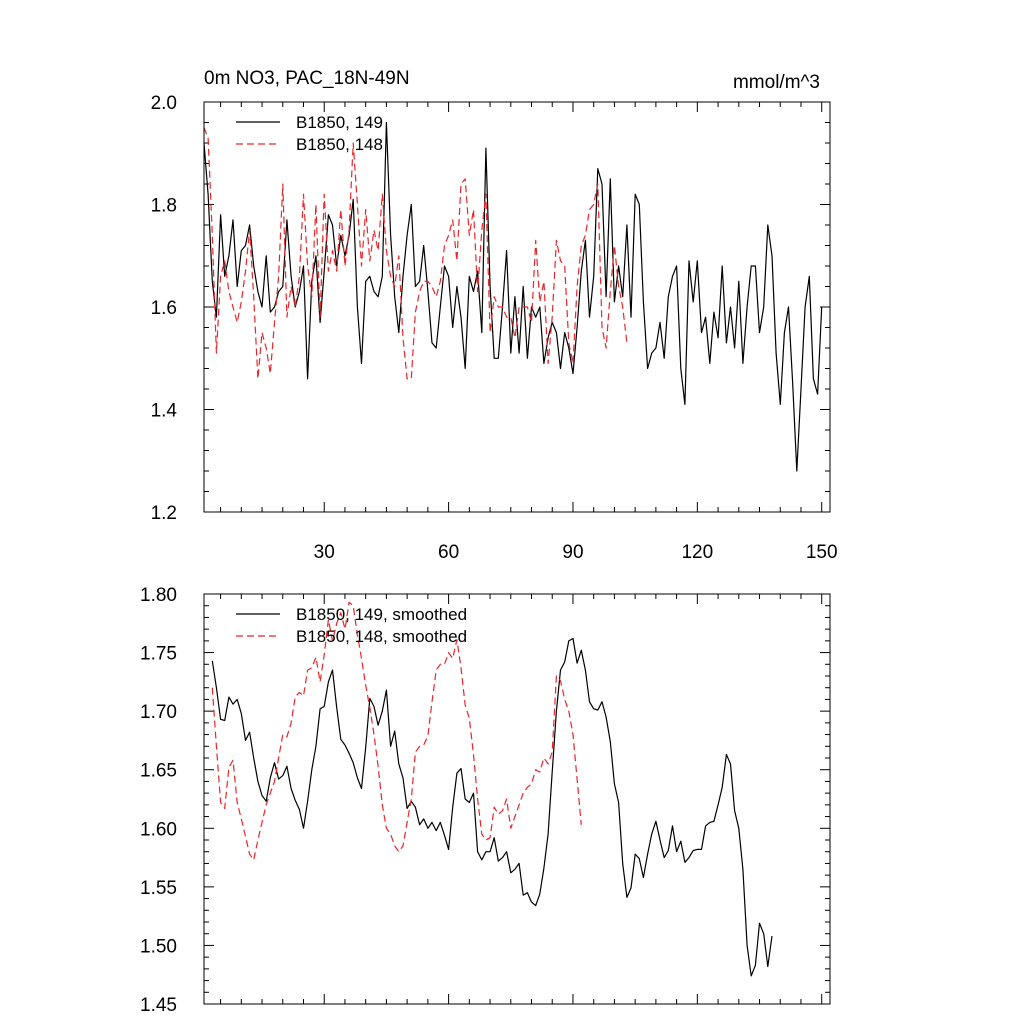 The height and width of the screenshot is (1024, 1024). I want to click on x-tick-label: 120, so click(697, 552).